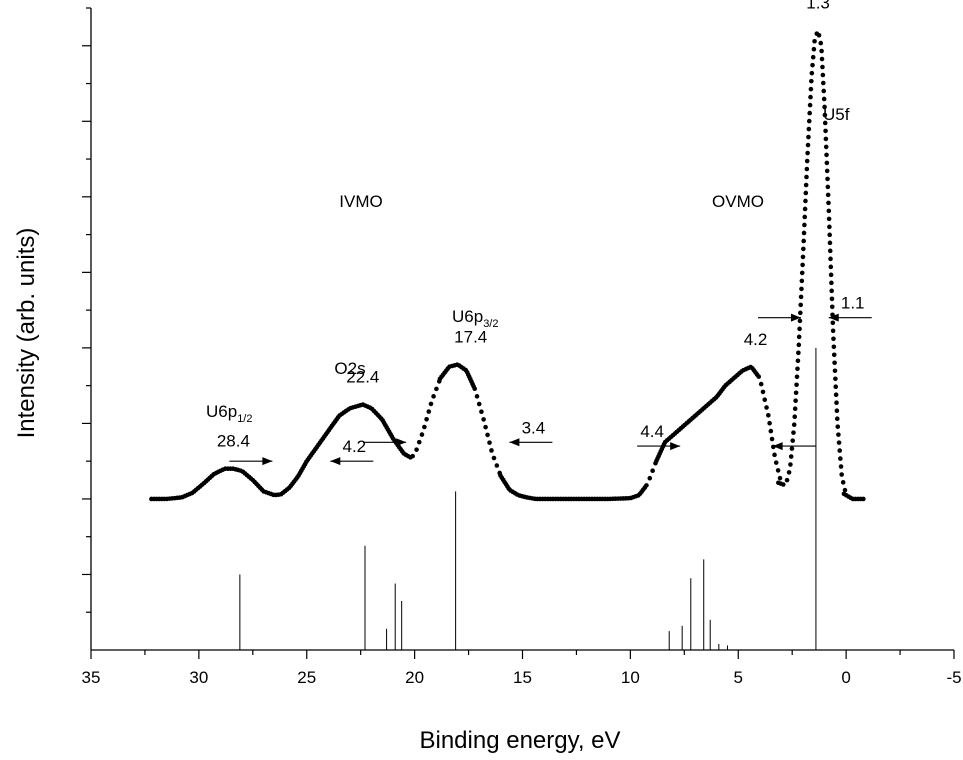 Image resolution: width=963 pixels, height=760 pixels. Describe the element at coordinates (360, 201) in the screenshot. I see `annotation-ivmo: IVMO` at that location.